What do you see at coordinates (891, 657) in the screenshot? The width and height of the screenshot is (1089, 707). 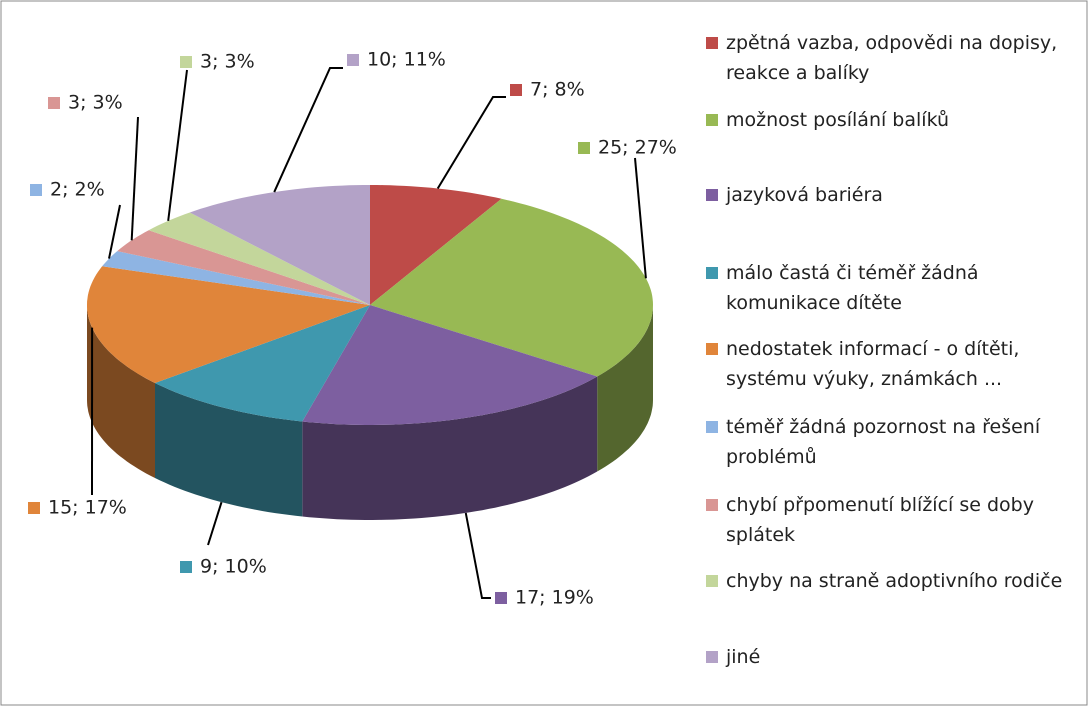 I see `legend-item: jiné` at bounding box center [891, 657].